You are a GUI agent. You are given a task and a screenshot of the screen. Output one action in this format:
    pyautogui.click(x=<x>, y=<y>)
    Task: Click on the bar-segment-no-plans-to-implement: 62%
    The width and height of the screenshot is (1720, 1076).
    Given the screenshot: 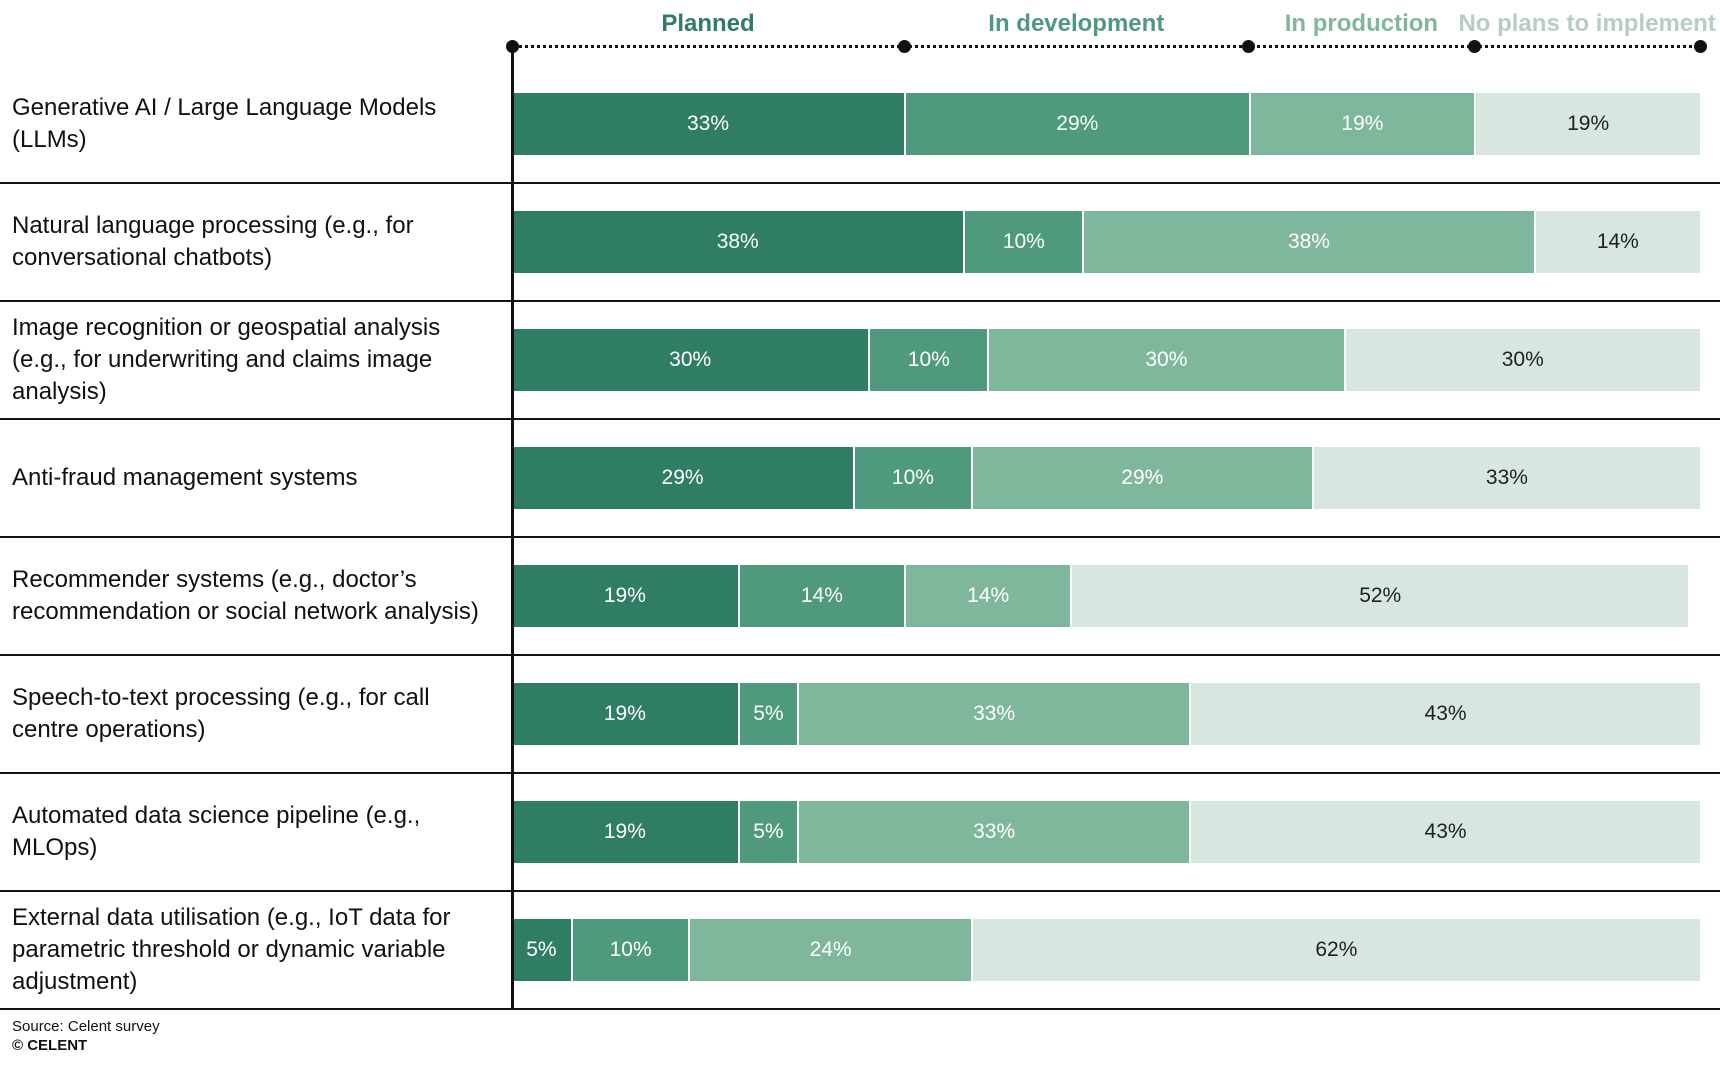 What is the action you would take?
    pyautogui.click(x=1335, y=950)
    